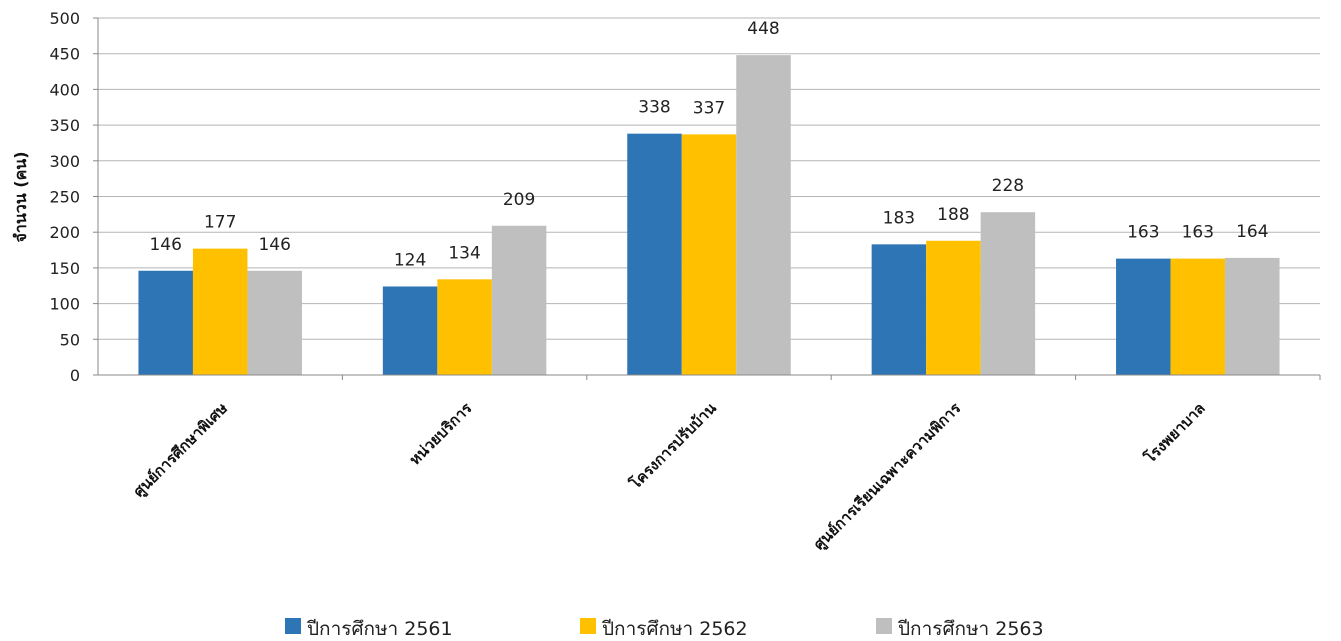 The image size is (1341, 641). What do you see at coordinates (64, 161) in the screenshot?
I see `y-tick-label: 300` at bounding box center [64, 161].